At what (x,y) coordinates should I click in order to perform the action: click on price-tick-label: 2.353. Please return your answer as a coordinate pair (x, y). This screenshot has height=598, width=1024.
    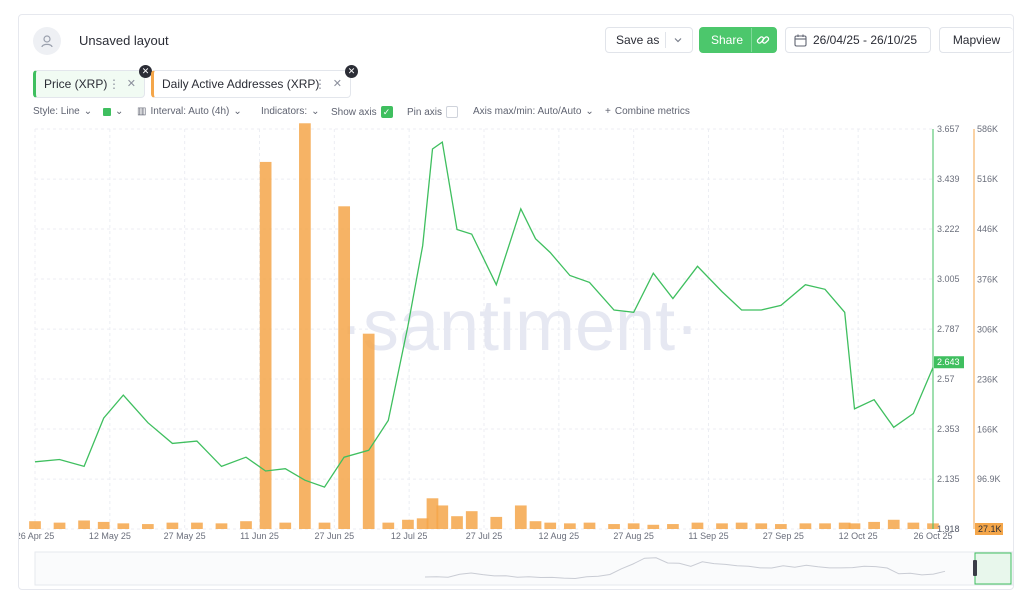
    Looking at the image, I should click on (948, 429).